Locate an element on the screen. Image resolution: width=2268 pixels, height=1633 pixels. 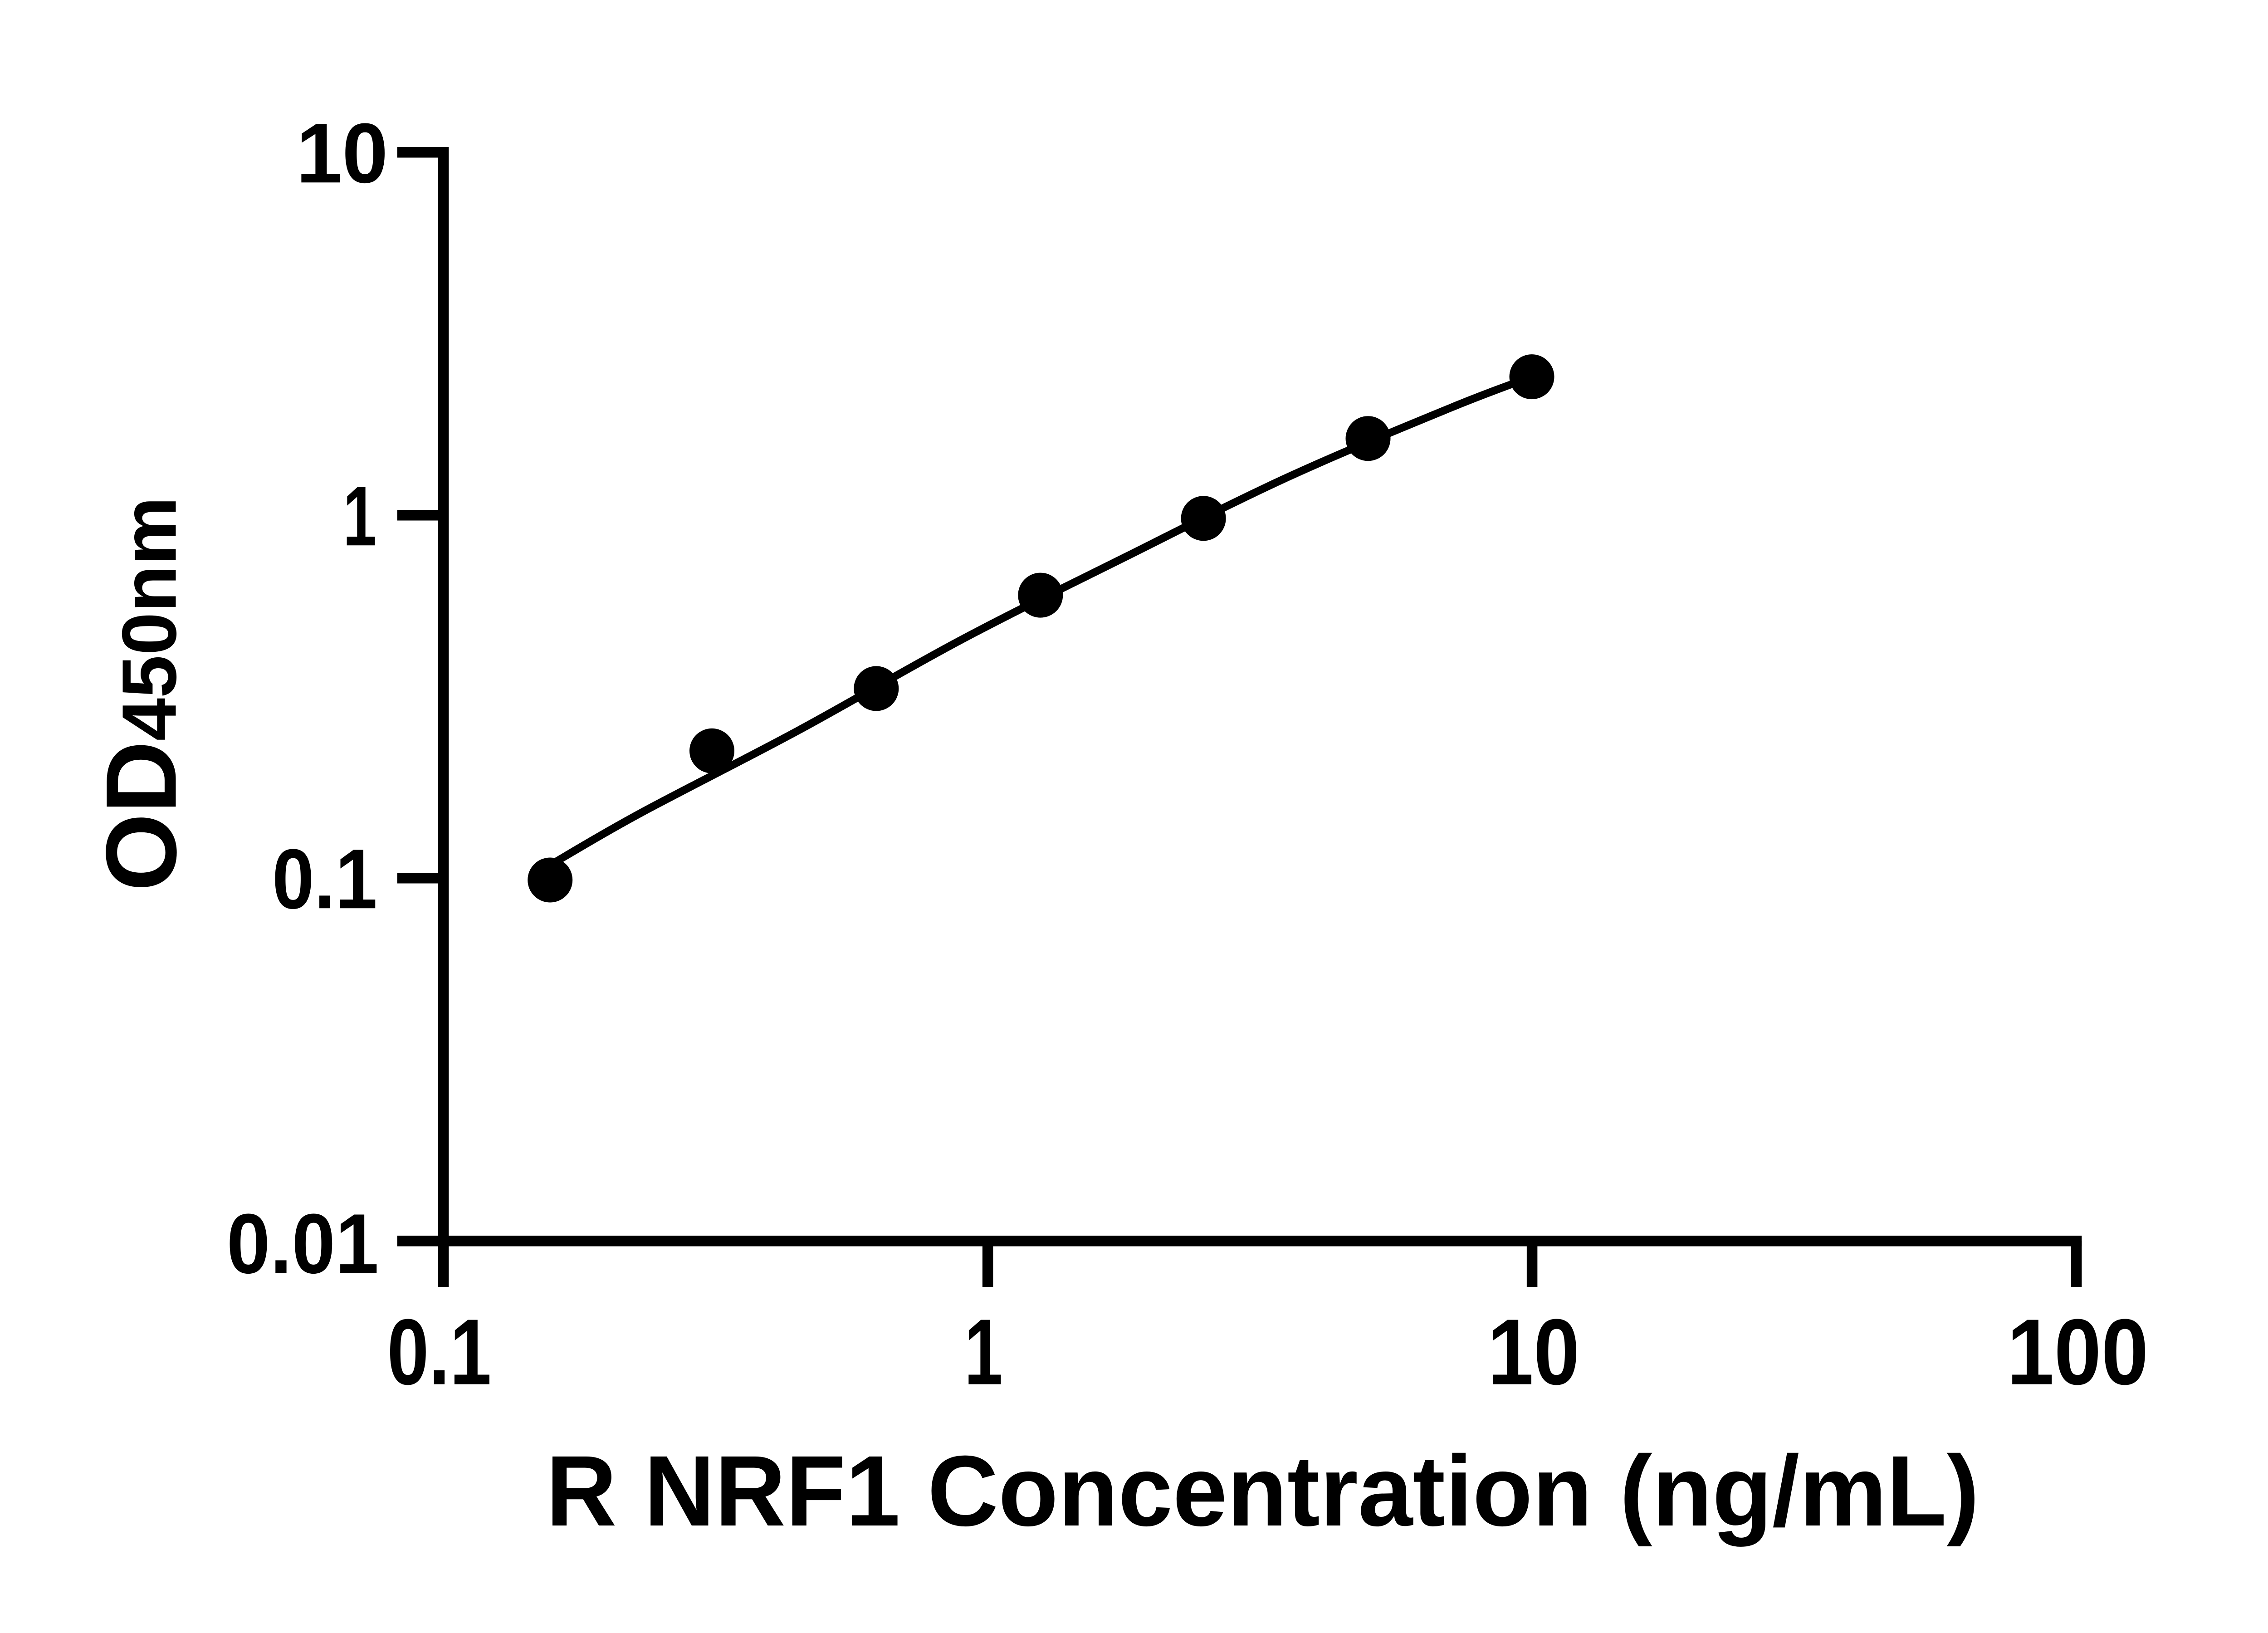
svg-text: 0.01 is located at coordinates (303, 1244).